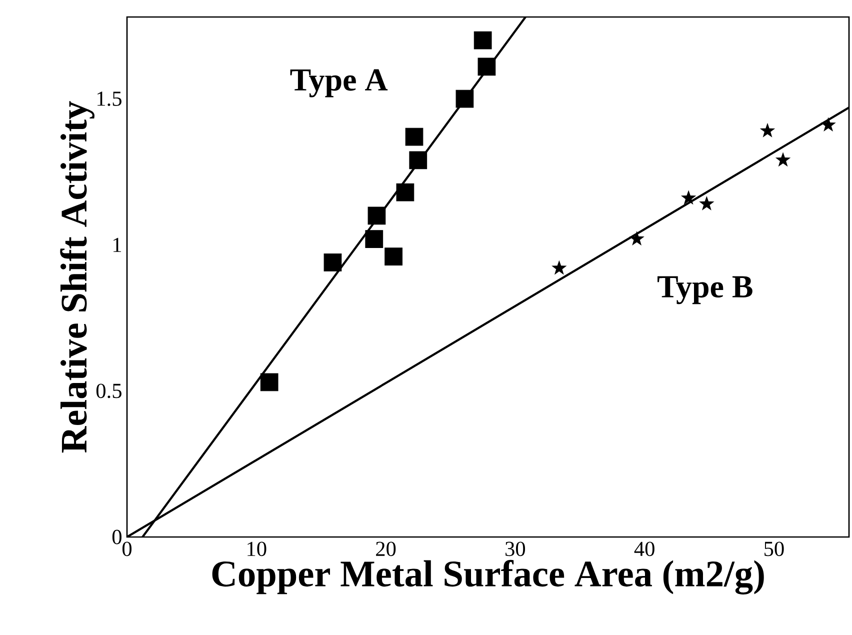 Image resolution: width=852 pixels, height=635 pixels. What do you see at coordinates (117, 537) in the screenshot?
I see `y-tick-label: 0` at bounding box center [117, 537].